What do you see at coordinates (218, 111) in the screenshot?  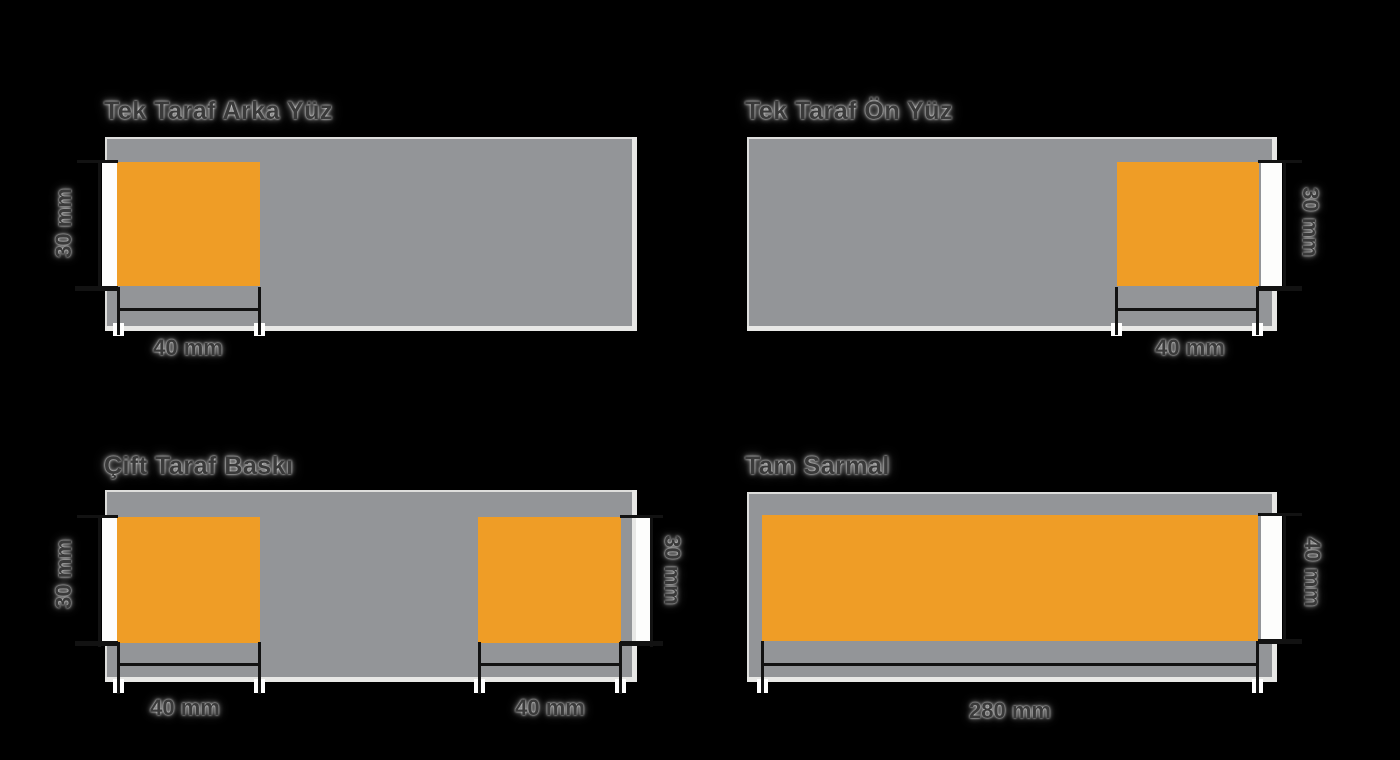 I see `diagram-title: Tek Taraf Arka Yüz` at bounding box center [218, 111].